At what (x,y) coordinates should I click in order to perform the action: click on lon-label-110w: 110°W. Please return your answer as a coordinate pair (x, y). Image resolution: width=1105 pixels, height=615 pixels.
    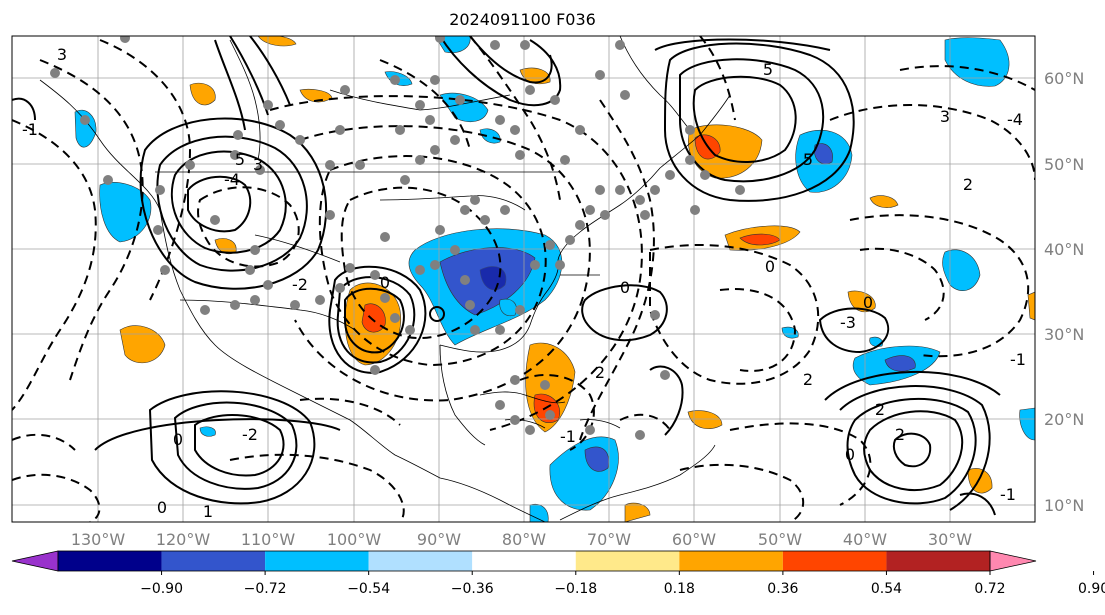
    Looking at the image, I should click on (268, 539).